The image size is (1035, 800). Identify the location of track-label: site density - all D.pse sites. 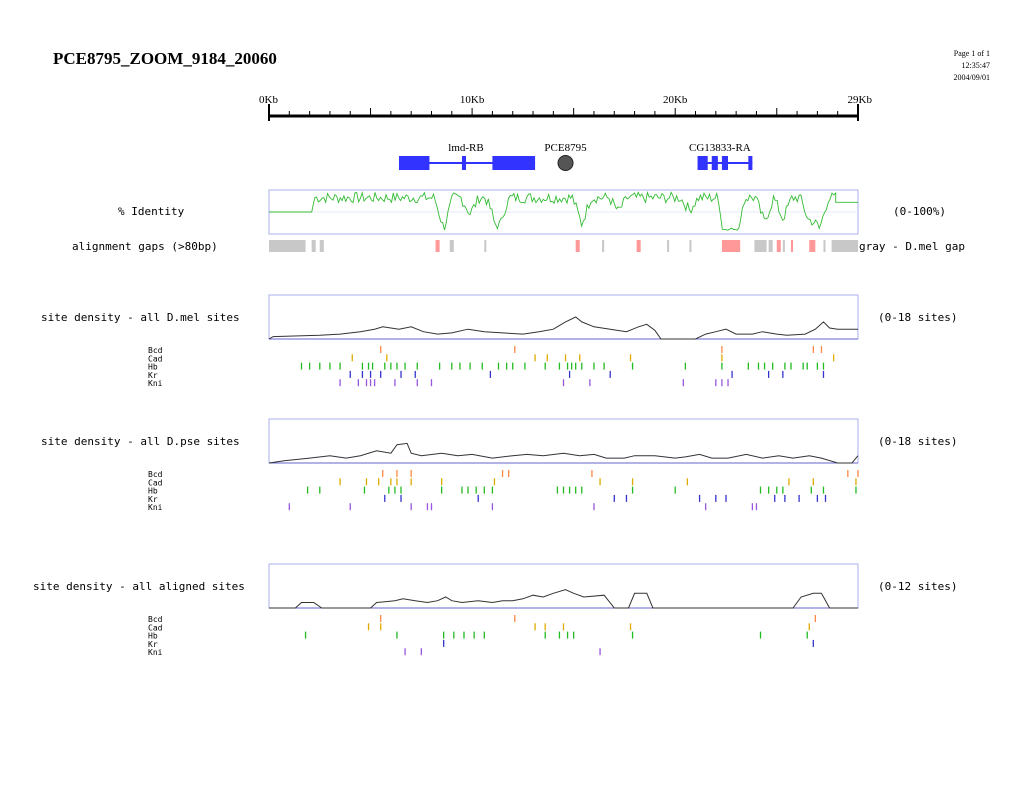
(140, 441).